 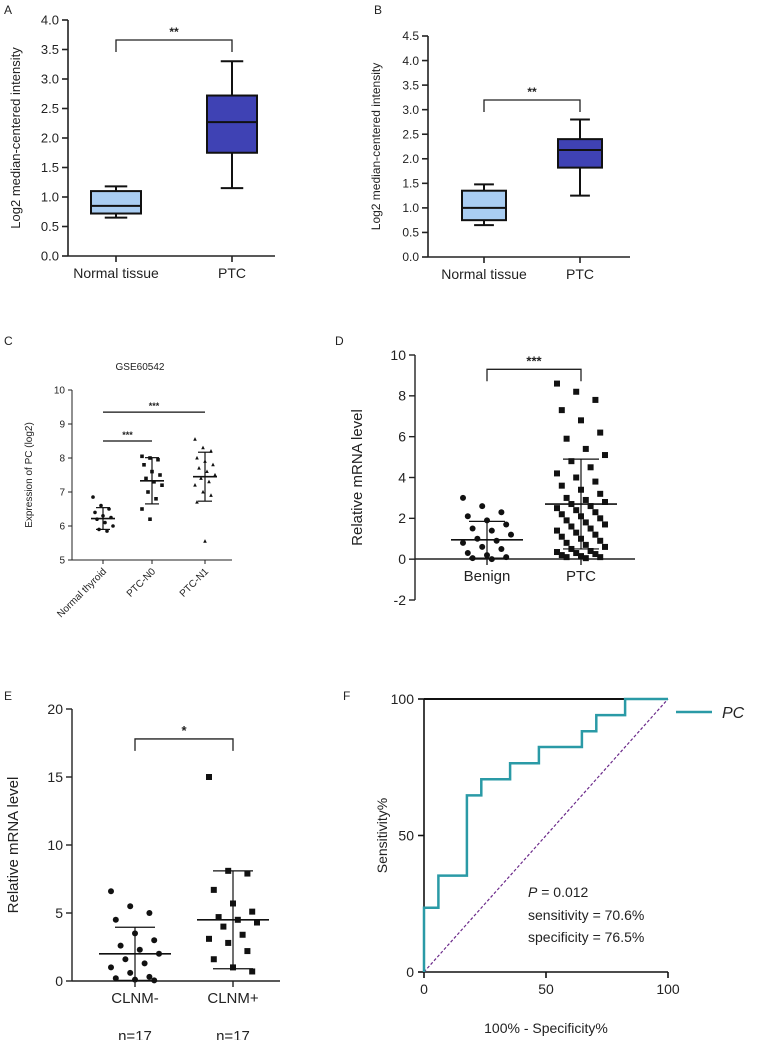 What do you see at coordinates (403, 699) in the screenshot?
I see `y-tick-label: 100` at bounding box center [403, 699].